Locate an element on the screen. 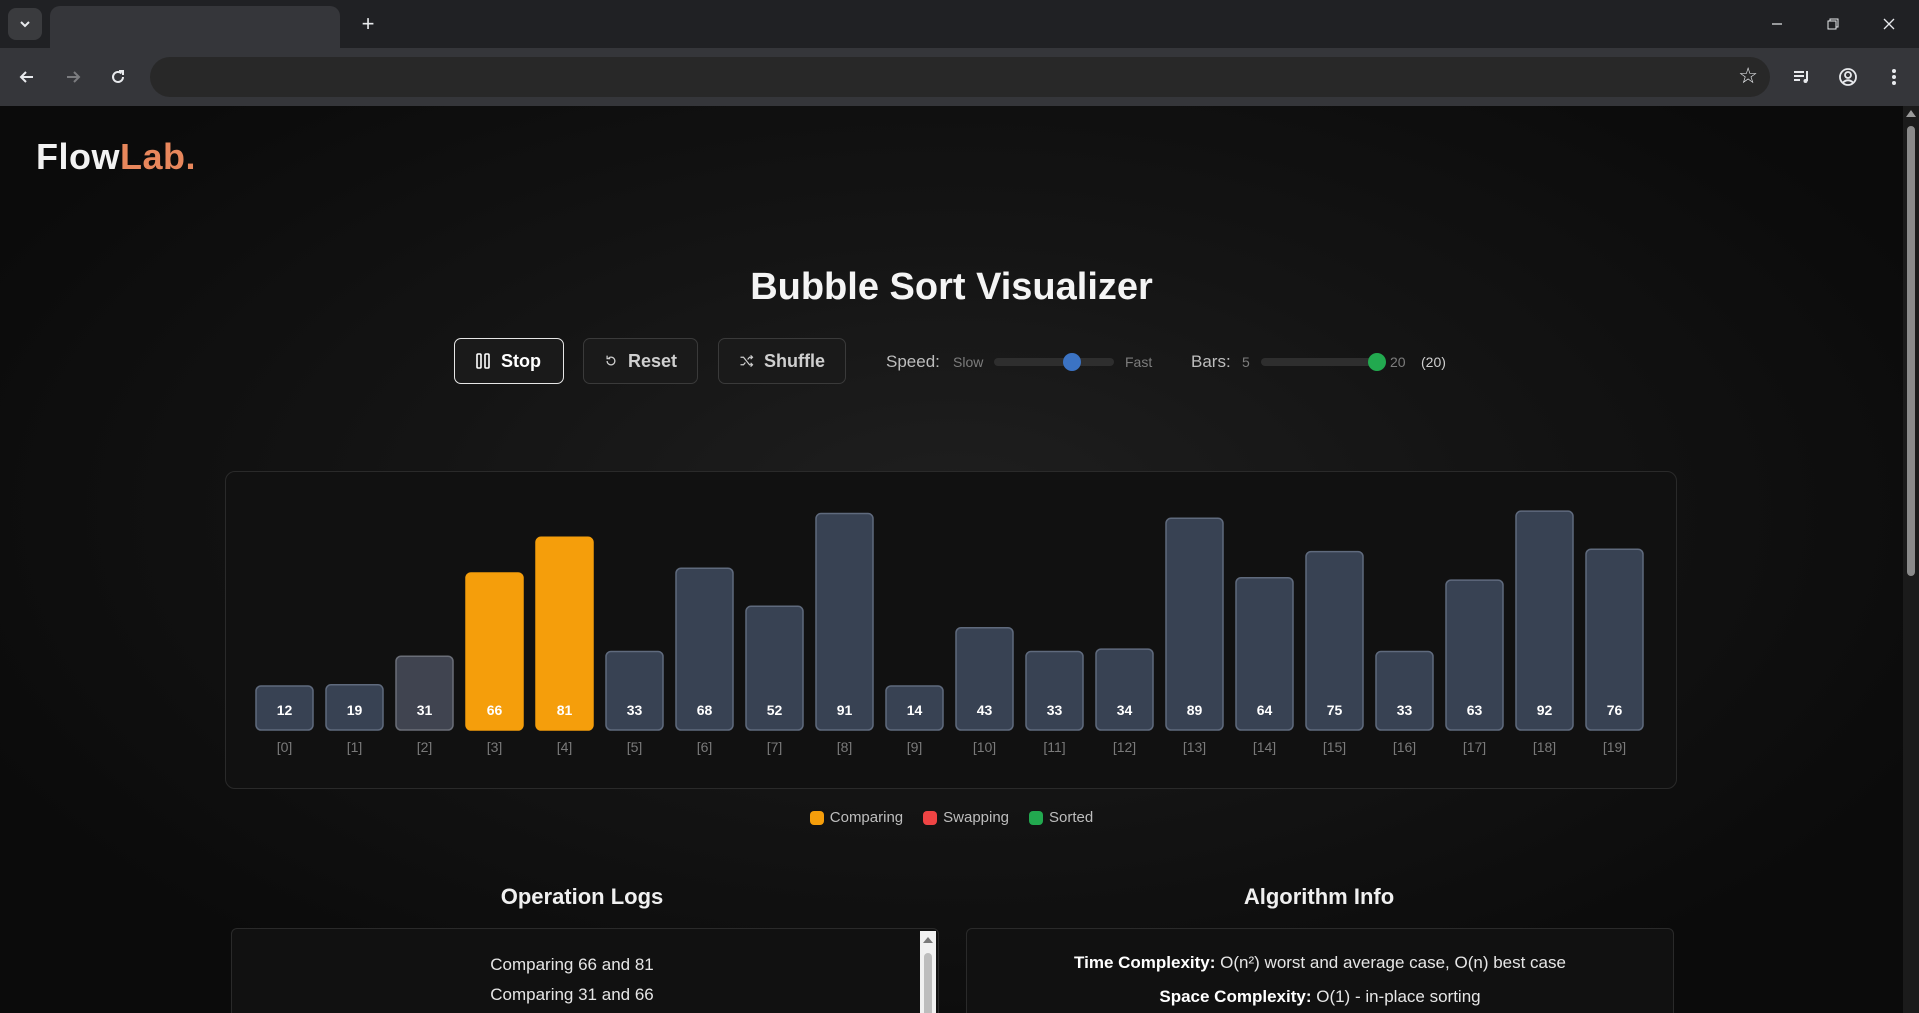  speed-max-label: Fast is located at coordinates (1139, 362).